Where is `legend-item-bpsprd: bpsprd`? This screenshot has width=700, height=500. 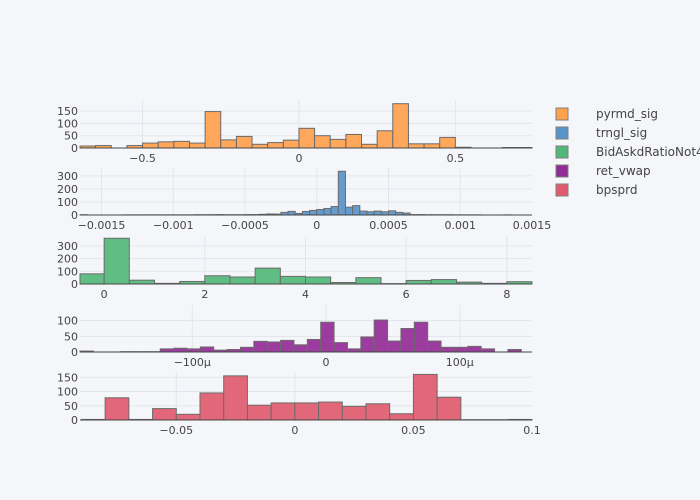
legend-item-bpsprd: bpsprd is located at coordinates (596, 190).